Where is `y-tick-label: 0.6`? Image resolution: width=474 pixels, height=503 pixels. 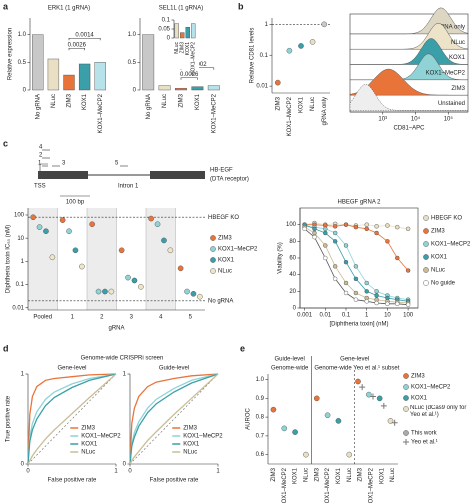 y-tick-label: 0.6 is located at coordinates (260, 455).